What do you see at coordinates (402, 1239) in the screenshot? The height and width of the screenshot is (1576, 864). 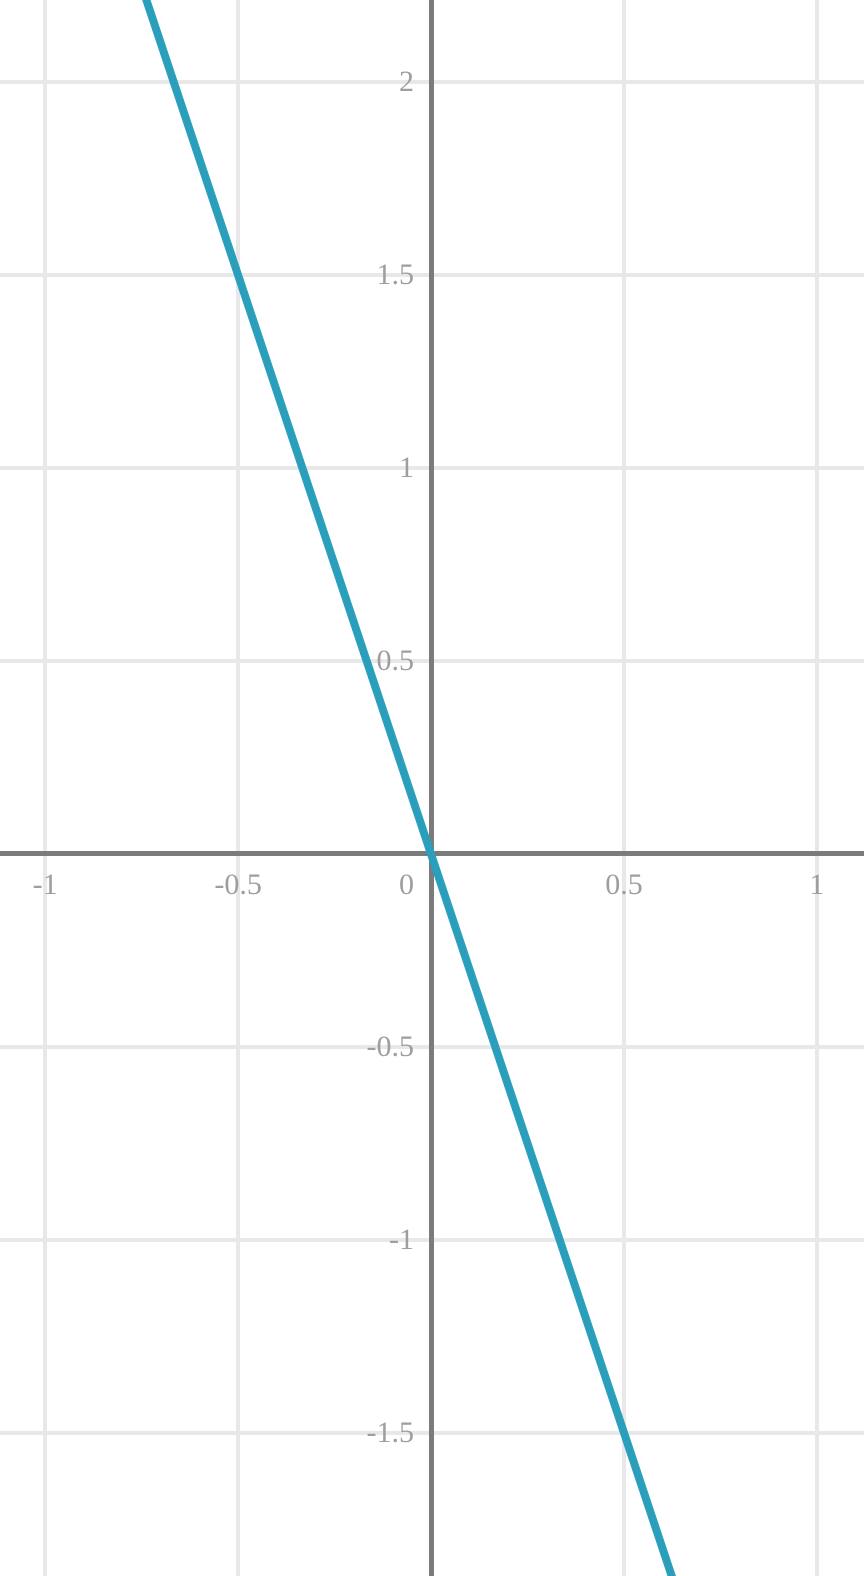 I see `y-tick-label: -1` at bounding box center [402, 1239].